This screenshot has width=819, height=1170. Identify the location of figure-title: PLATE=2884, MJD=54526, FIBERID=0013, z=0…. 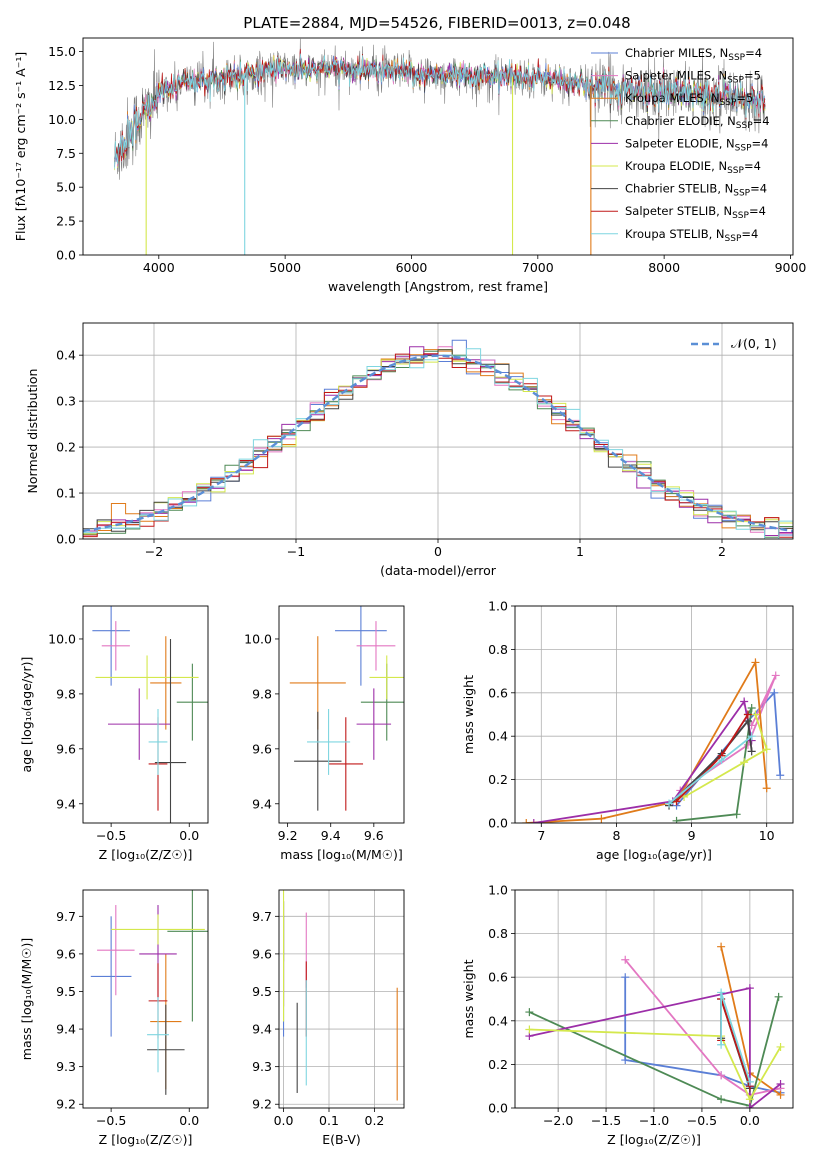
(436, 23).